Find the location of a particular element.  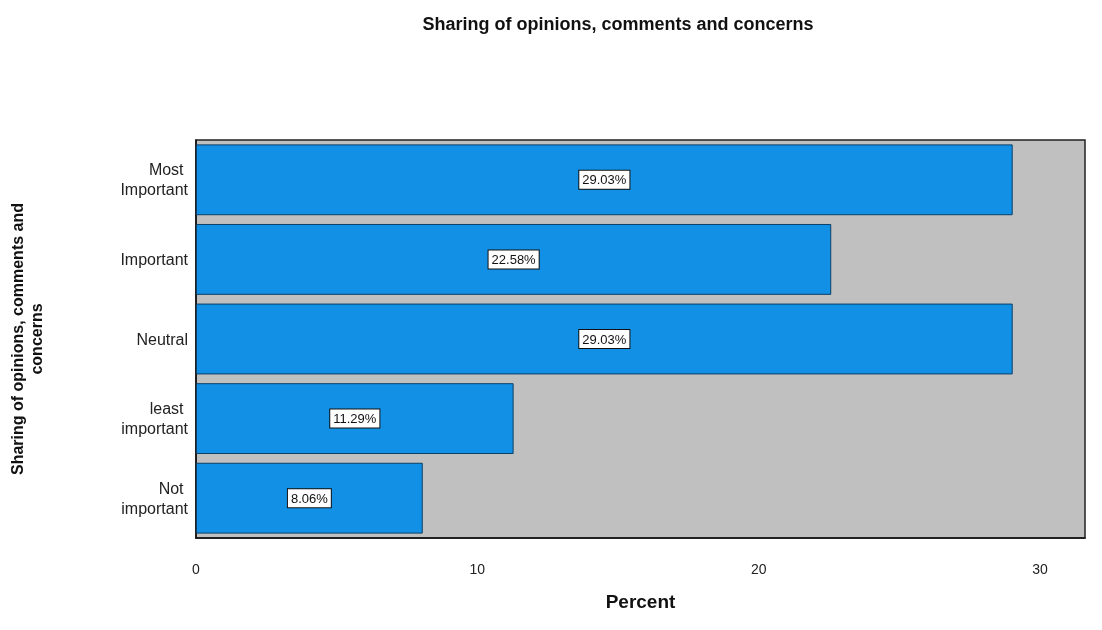

data-label: 22.58% is located at coordinates (514, 259).